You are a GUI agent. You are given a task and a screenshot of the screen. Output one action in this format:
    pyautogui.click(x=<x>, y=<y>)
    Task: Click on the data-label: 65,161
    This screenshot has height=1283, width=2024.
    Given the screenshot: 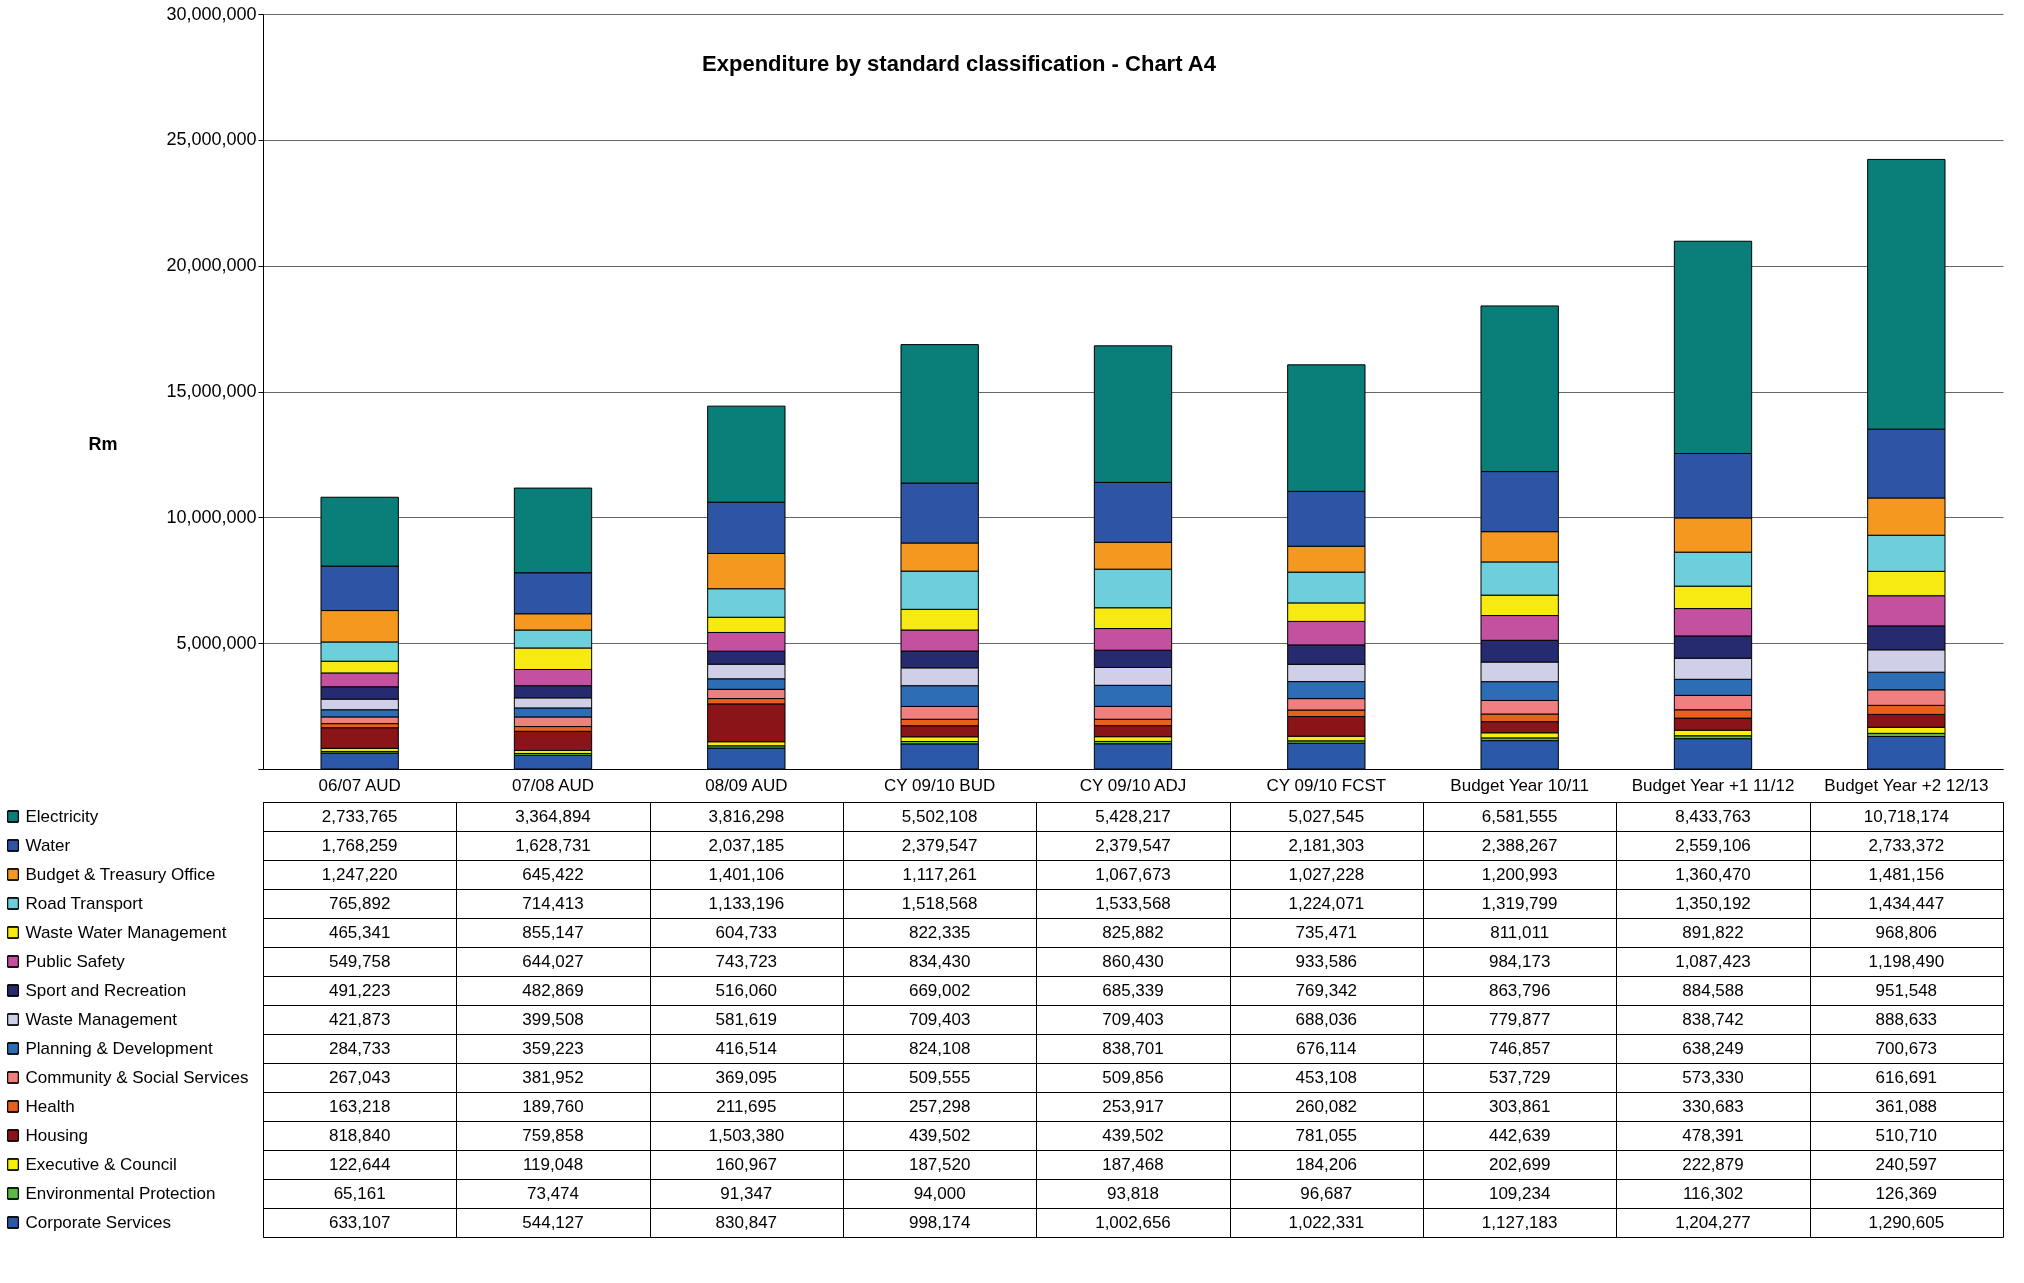 What is the action you would take?
    pyautogui.click(x=359, y=1193)
    